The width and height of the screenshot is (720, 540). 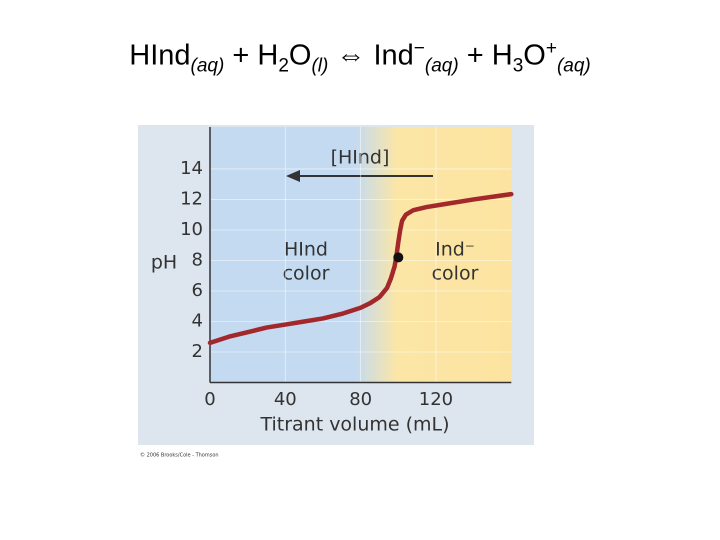 What do you see at coordinates (191, 168) in the screenshot?
I see `y-tick-label: 14` at bounding box center [191, 168].